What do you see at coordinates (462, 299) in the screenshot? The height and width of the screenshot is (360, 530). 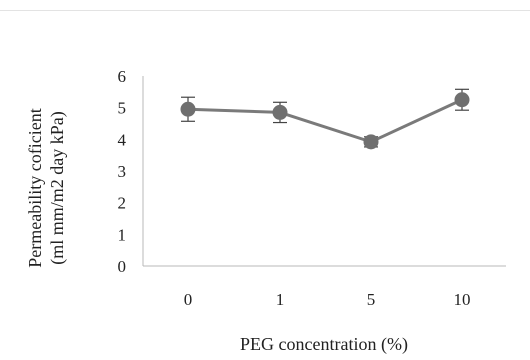 I see `x-tick-label-10: 10` at bounding box center [462, 299].